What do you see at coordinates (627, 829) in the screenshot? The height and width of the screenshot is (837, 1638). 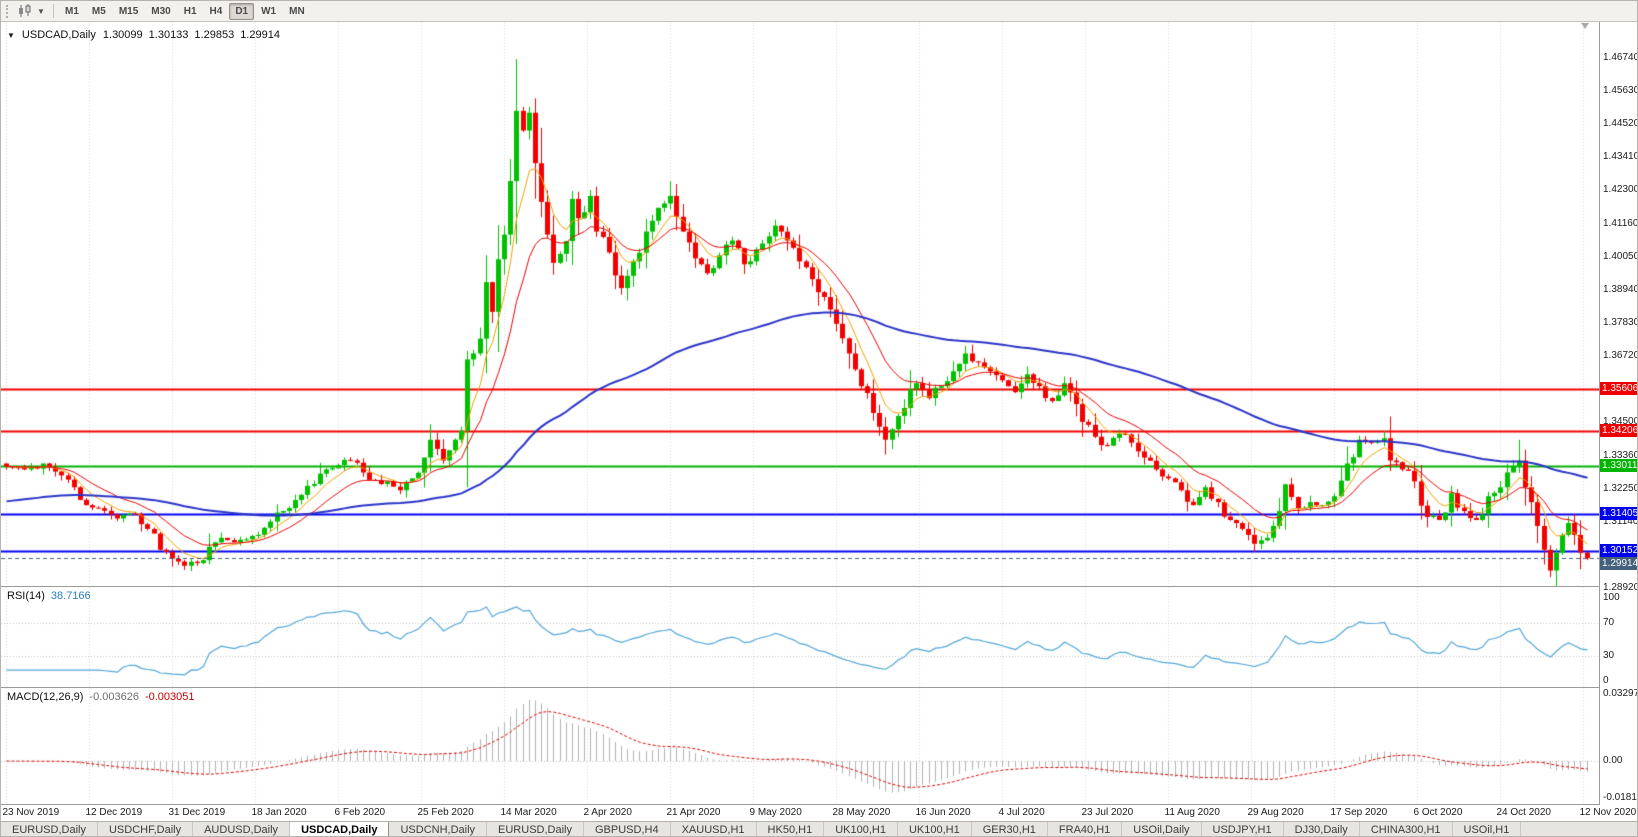 I see `chart-tab-gbpusd-h4: GBPUSD,H4` at bounding box center [627, 829].